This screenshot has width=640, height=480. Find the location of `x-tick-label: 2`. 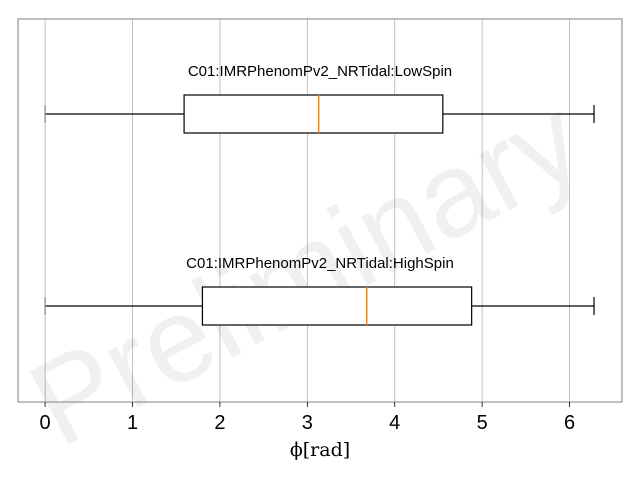

x-tick-label: 2 is located at coordinates (219, 423).